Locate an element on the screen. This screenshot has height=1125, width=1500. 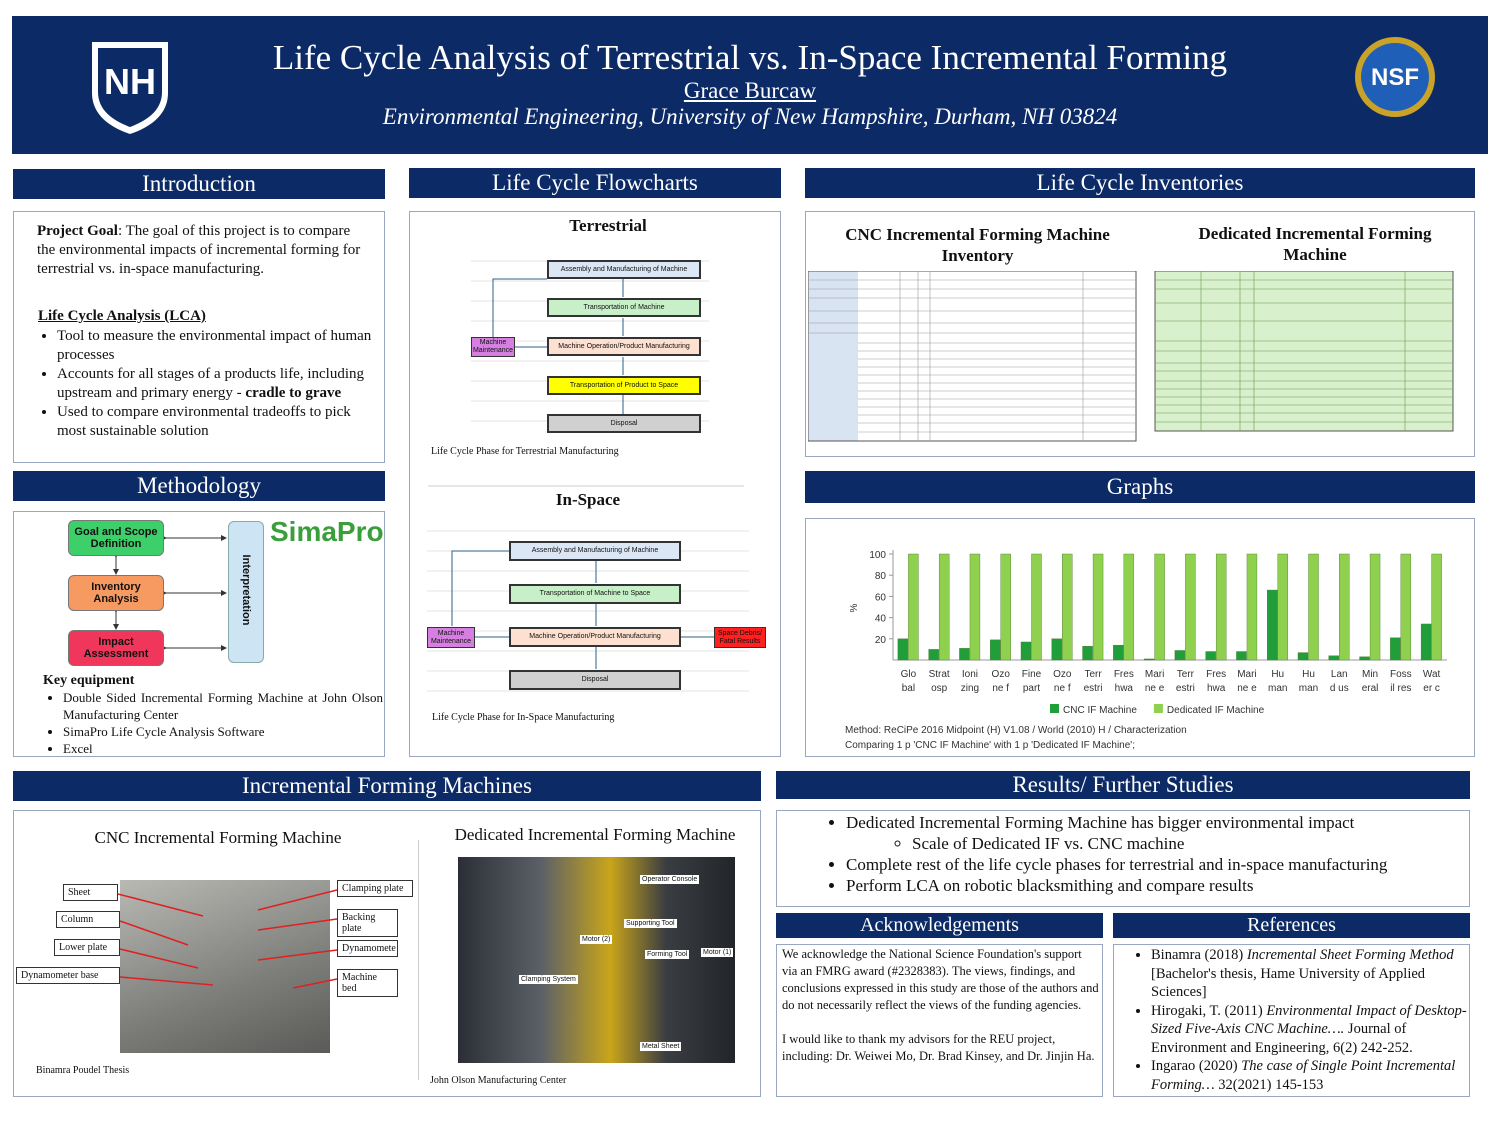
x-tick-label: ne e is located at coordinates (1247, 688).